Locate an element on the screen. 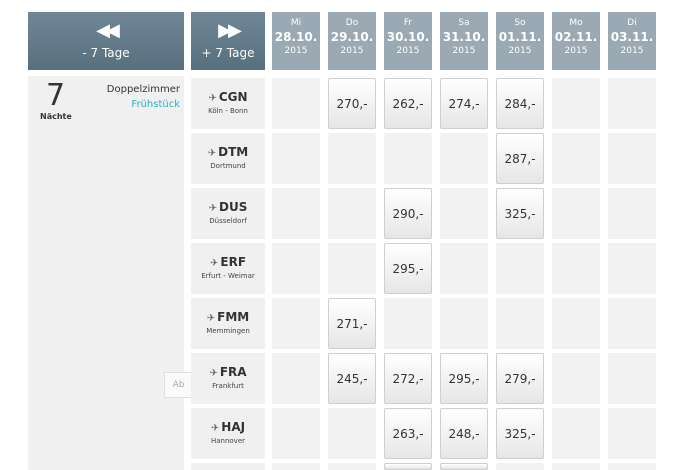  airport-city: Düsseldorf is located at coordinates (228, 221).